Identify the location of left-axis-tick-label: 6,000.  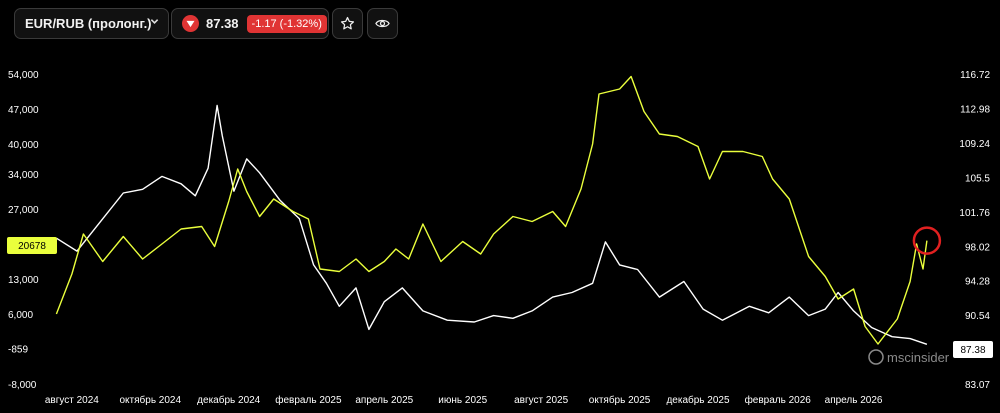
(20, 315).